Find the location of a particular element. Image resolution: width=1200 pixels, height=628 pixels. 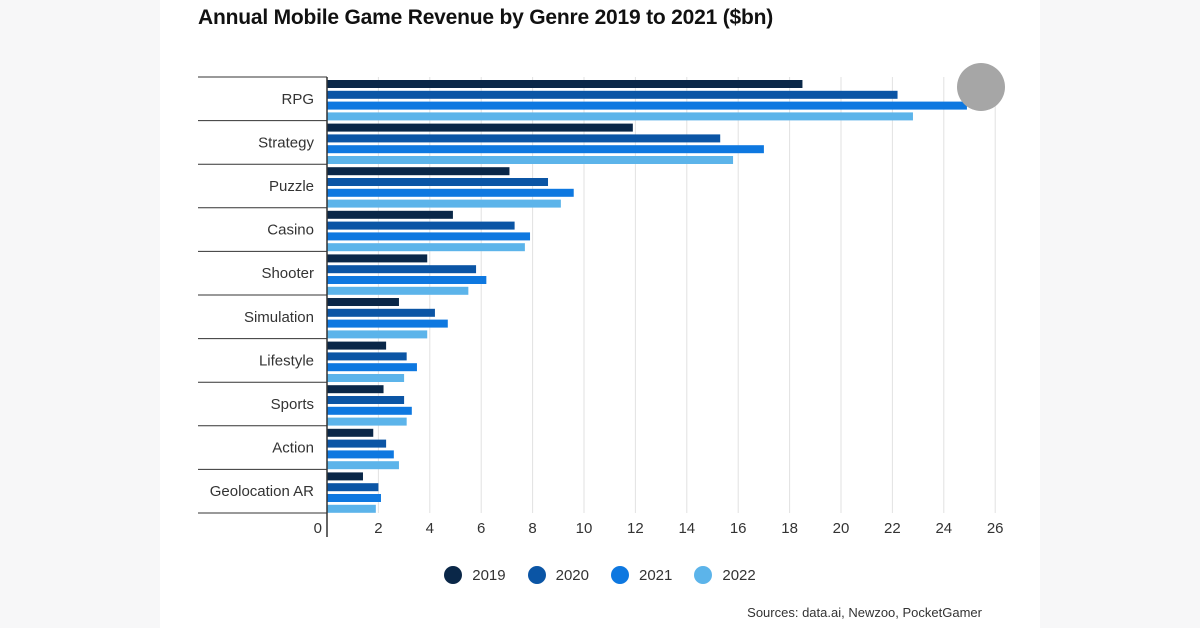

bar-2022-simulation is located at coordinates (377, 334).